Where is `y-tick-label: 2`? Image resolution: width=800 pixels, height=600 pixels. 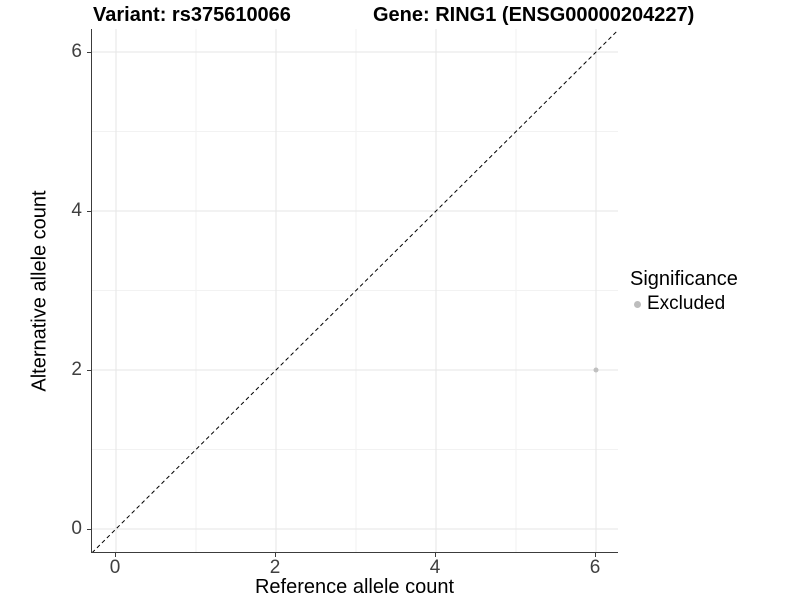
y-tick-label: 2 is located at coordinates (76, 369).